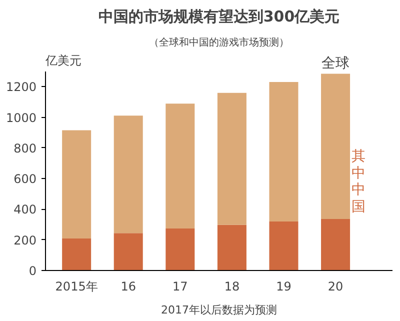  What do you see at coordinates (32, 271) in the screenshot?
I see `y-tick-label: 0` at bounding box center [32, 271].